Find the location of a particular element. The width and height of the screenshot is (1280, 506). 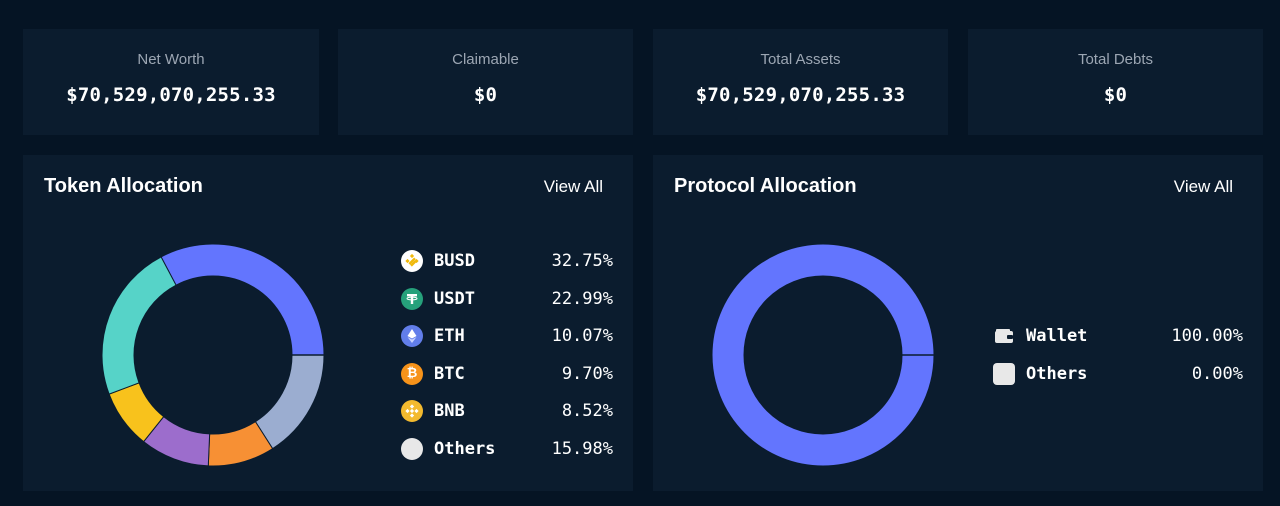

protocol-allocation-title: Protocol Allocation is located at coordinates (765, 186).